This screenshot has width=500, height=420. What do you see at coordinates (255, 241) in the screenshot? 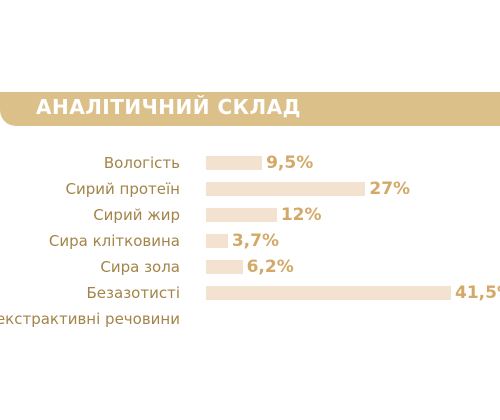
I see `value-label: 3,7%` at bounding box center [255, 241].